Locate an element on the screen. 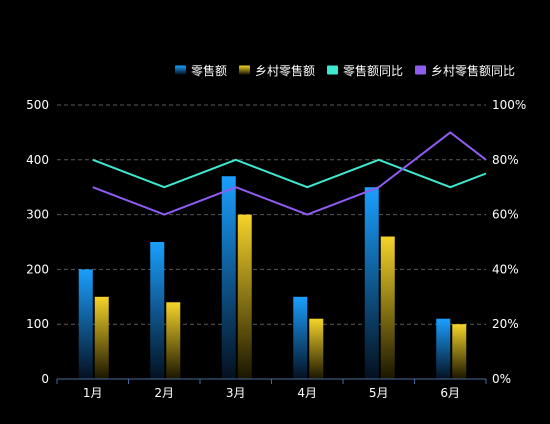 The width and height of the screenshot is (550, 424). y-right-tick-label: 100% is located at coordinates (509, 105).